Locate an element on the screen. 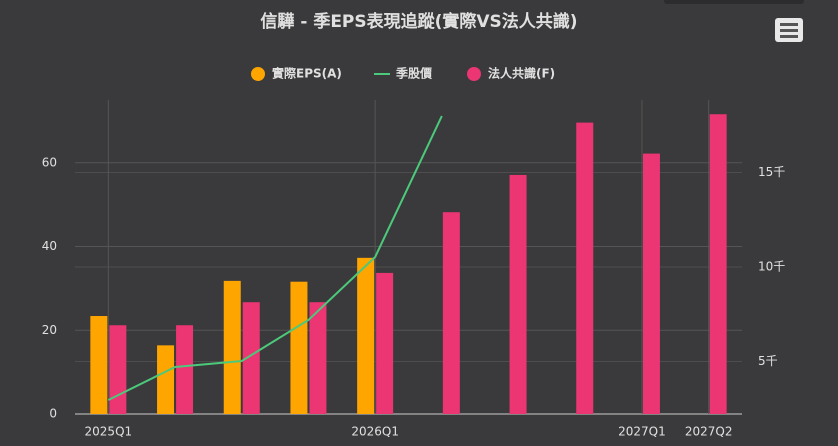 Image resolution: width=838 pixels, height=446 pixels. toolbar is located at coordinates (734, 2).